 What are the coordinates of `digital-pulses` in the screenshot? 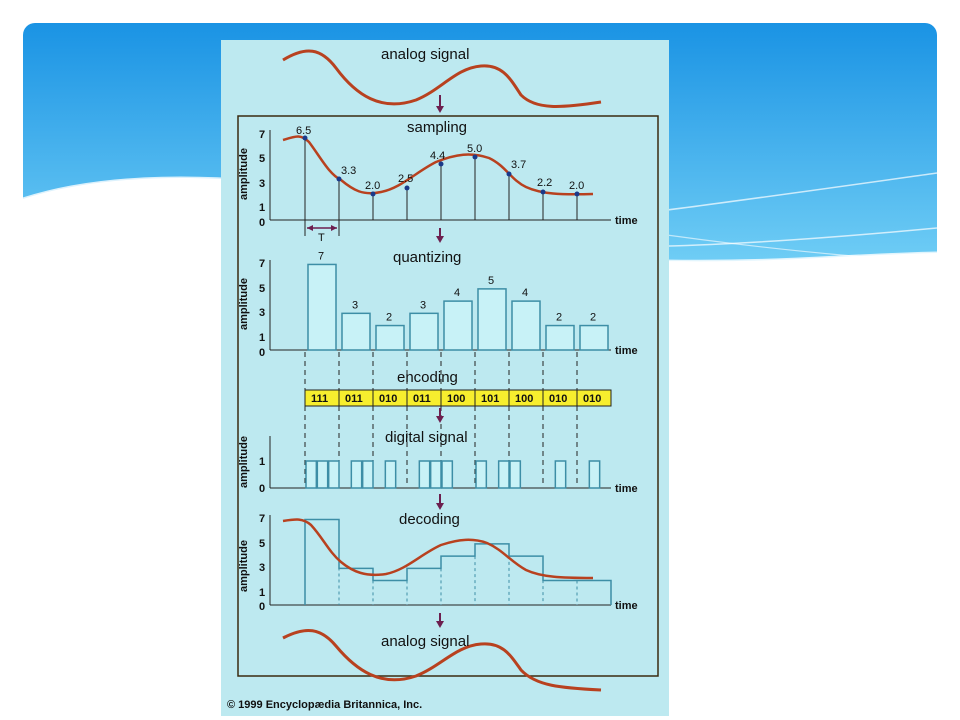 It's located at (453, 474).